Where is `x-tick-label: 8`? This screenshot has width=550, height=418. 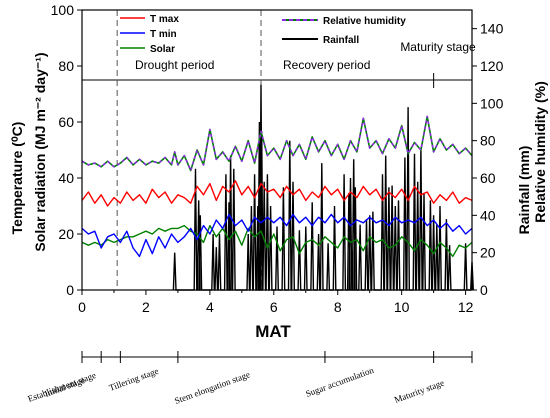 x-tick-label: 8 is located at coordinates (338, 307).